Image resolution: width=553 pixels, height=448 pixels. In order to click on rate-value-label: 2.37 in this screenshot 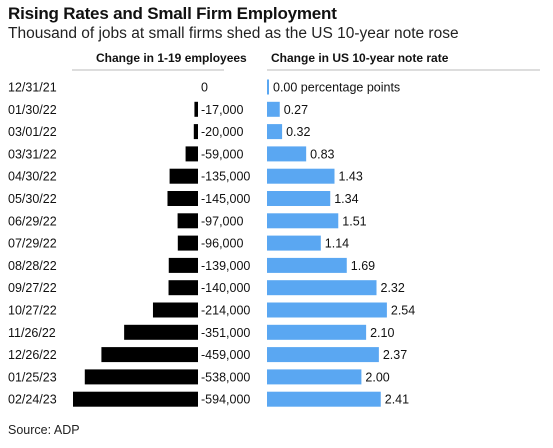, I will do `click(395, 355)`.